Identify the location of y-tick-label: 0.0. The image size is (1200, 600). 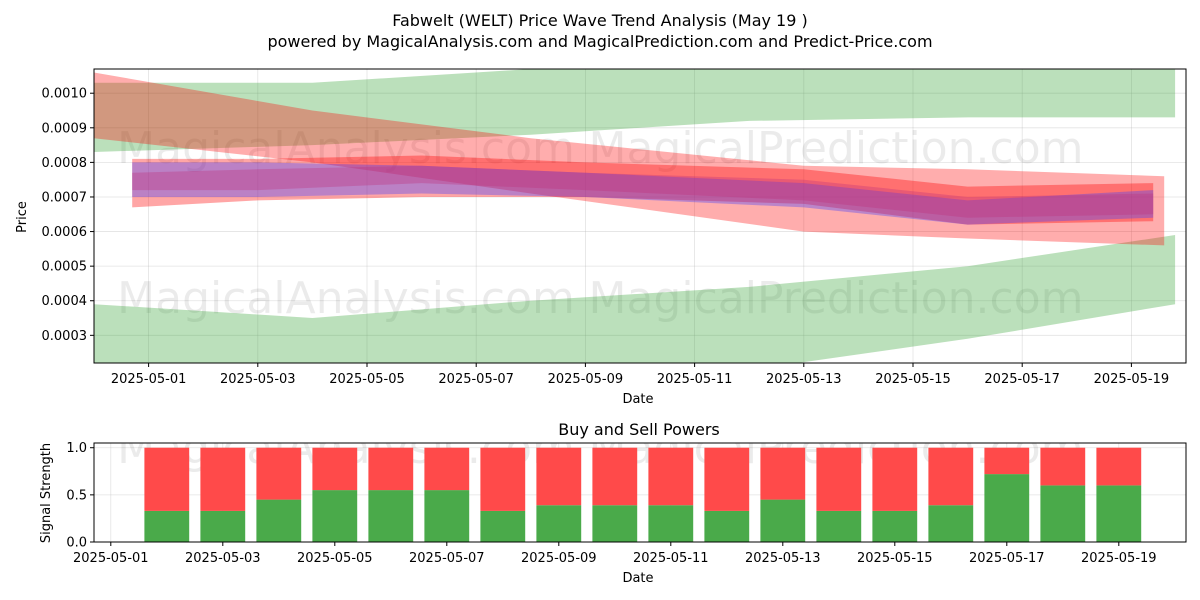
(76, 543).